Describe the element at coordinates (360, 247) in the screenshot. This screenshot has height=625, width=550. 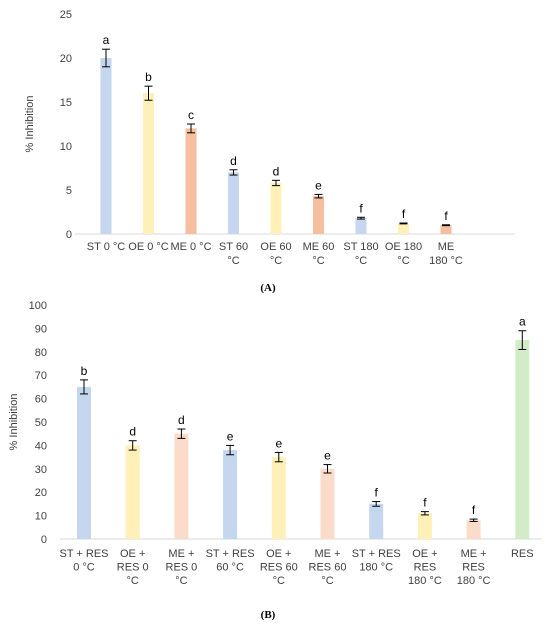
I see `x-tick-label-line: ST 180` at that location.